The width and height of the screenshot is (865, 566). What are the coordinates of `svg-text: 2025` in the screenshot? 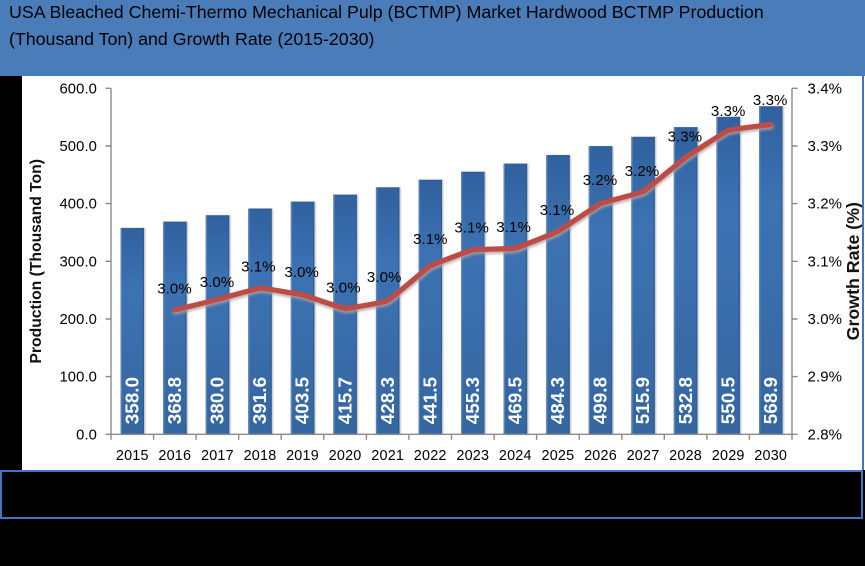 It's located at (557, 456).